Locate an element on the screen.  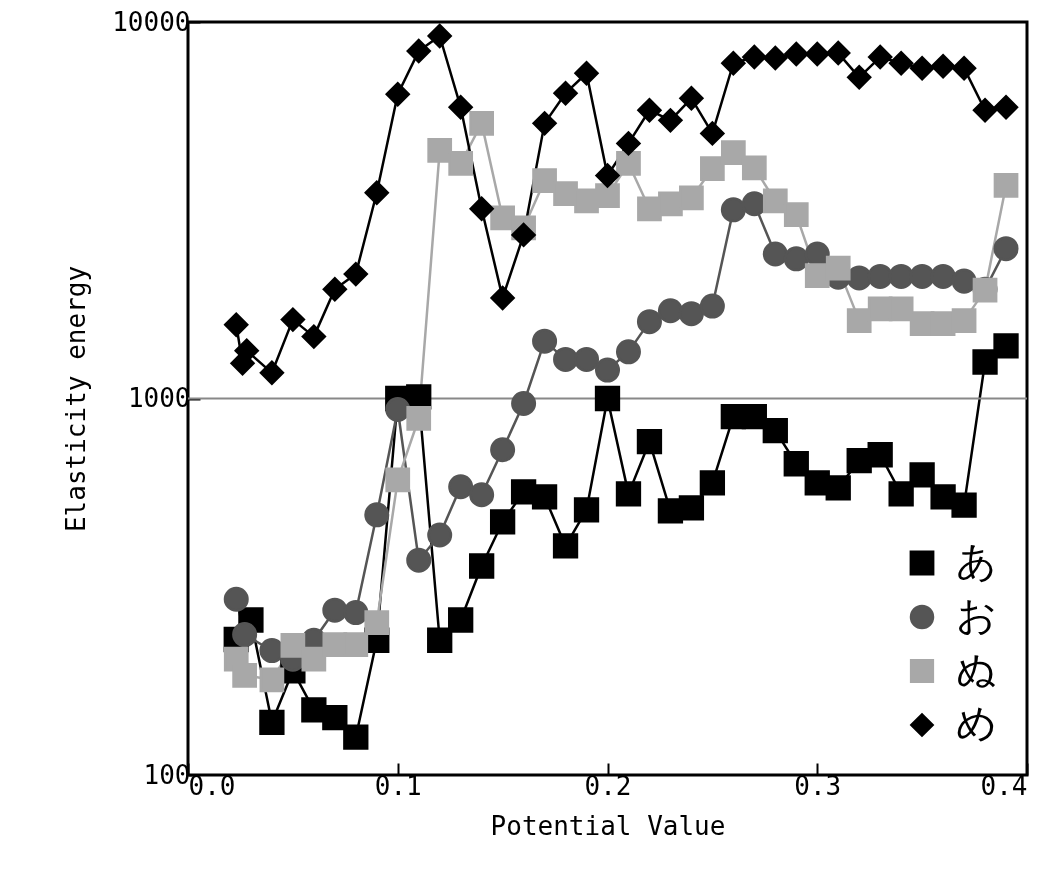
y-tick-label: 100 is located at coordinates (167, 774).